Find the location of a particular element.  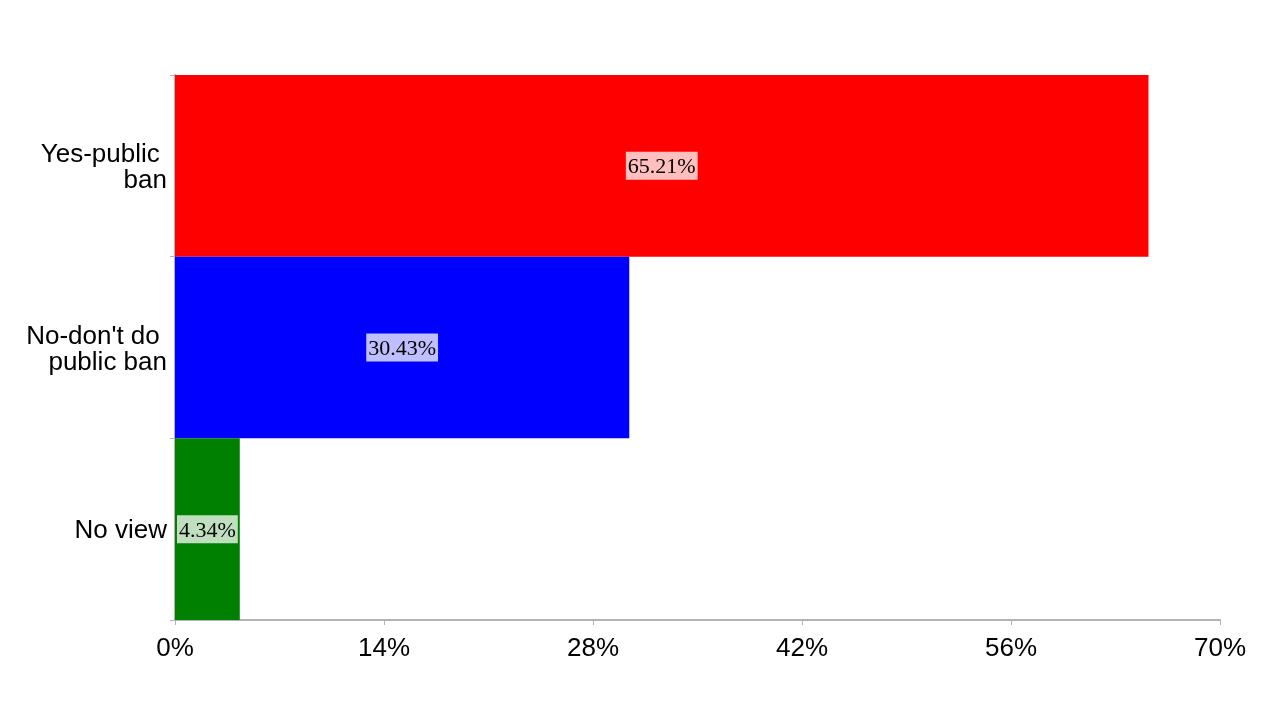

x-tick-label: 42% is located at coordinates (802, 647).